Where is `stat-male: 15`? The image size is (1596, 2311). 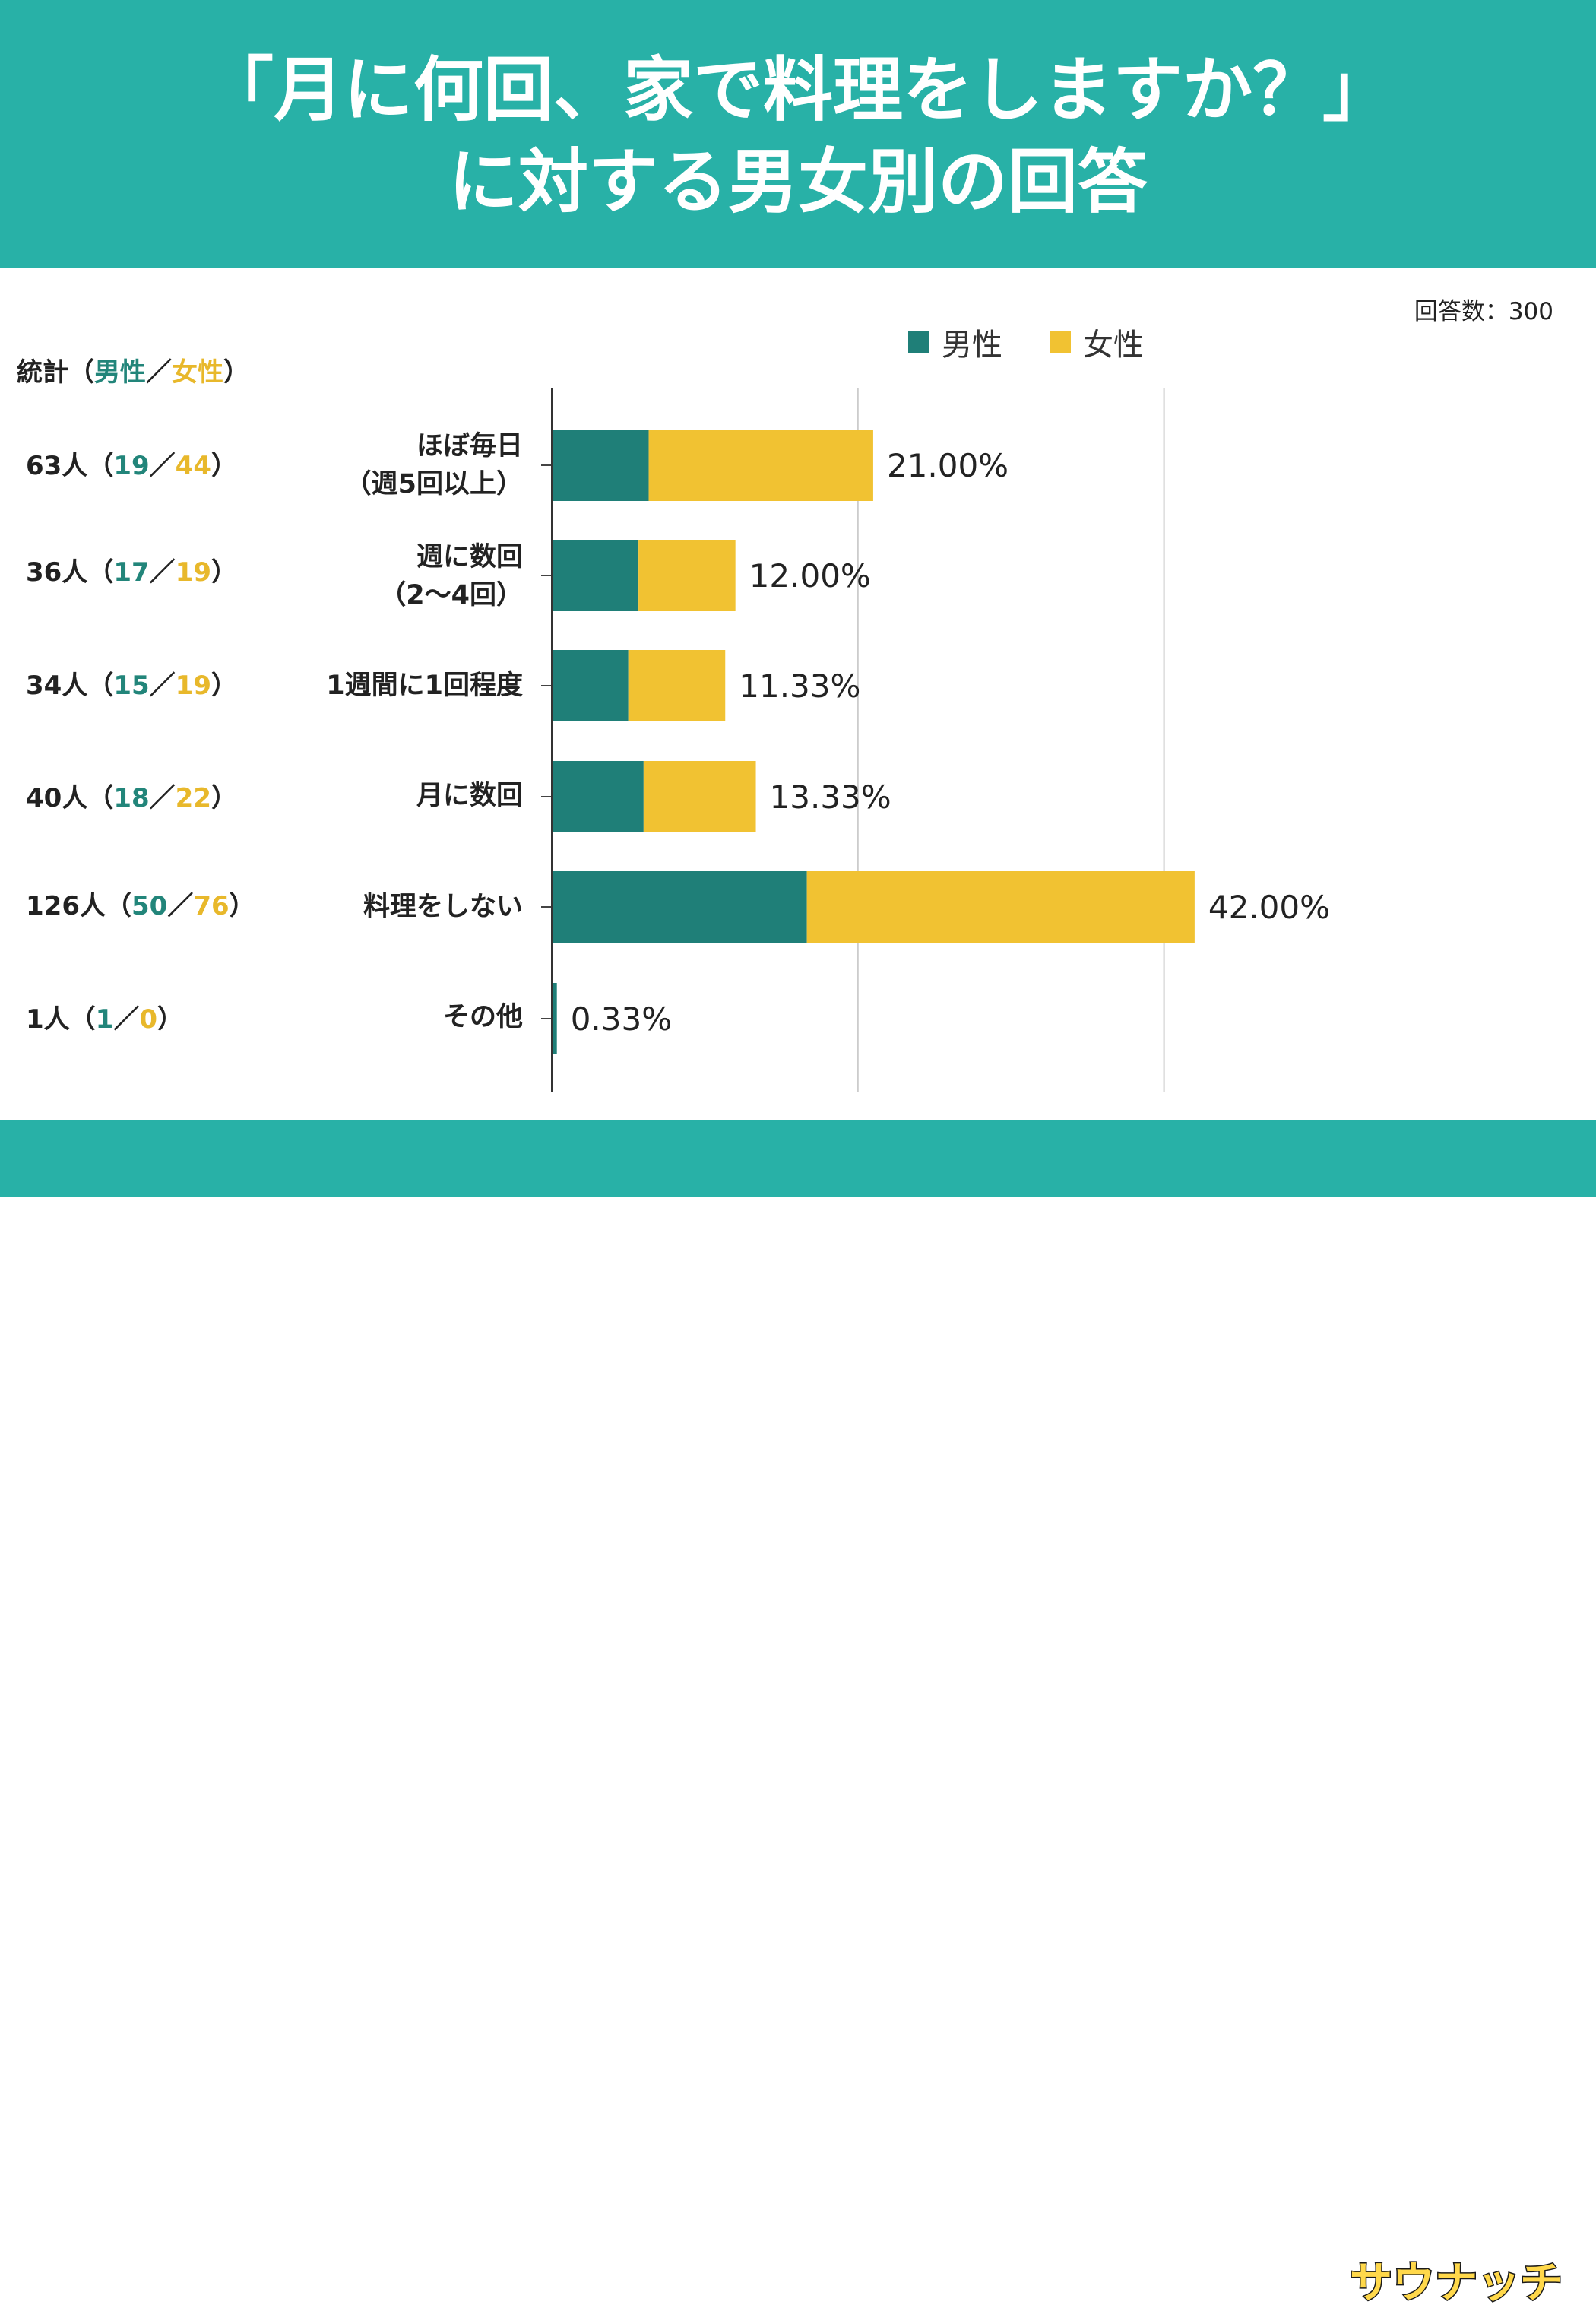 stat-male: 15 is located at coordinates (131, 685).